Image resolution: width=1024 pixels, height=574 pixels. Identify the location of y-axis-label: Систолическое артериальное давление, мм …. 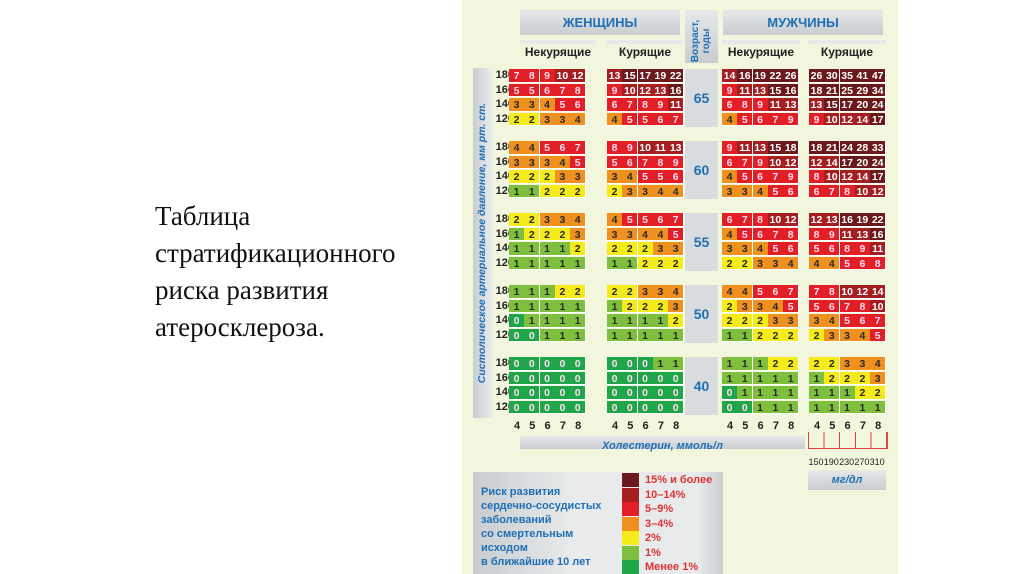
(482, 243).